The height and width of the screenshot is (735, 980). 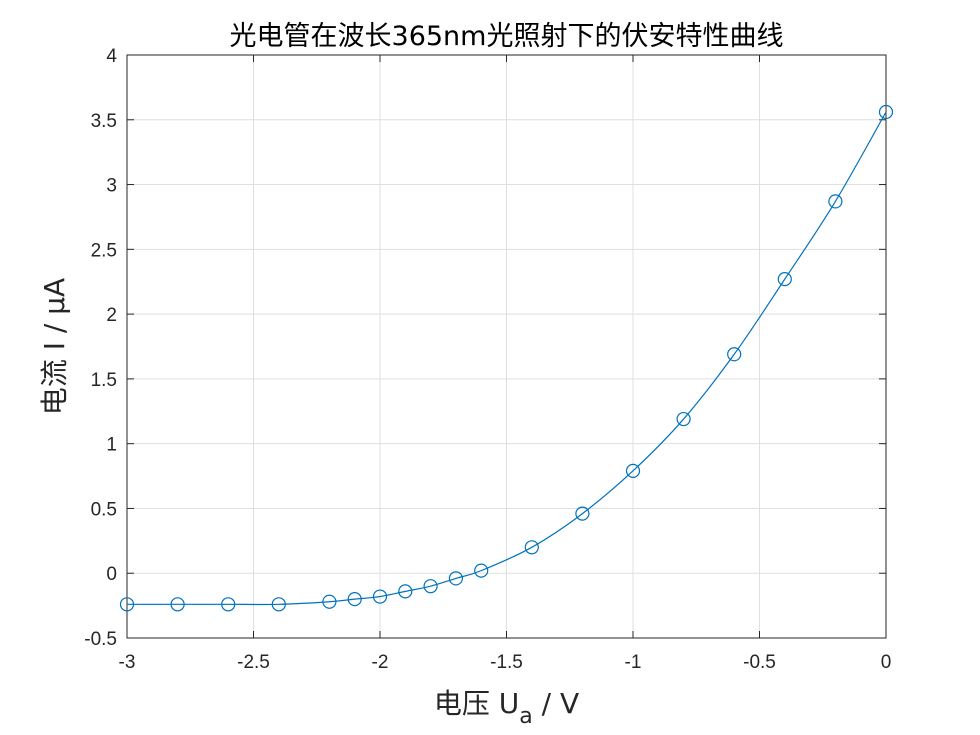 I want to click on chart-title: 光电管在波长365nm光照射下的伏安特性曲线, so click(x=507, y=36).